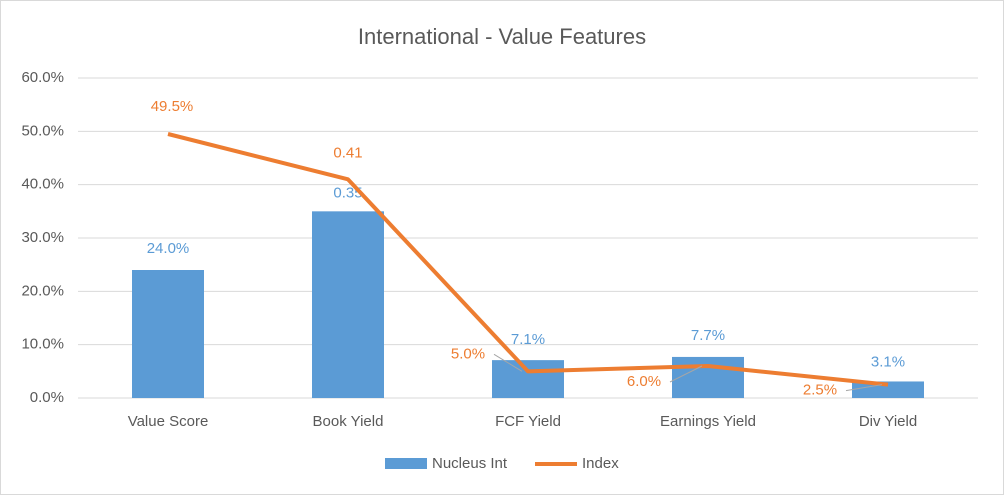  What do you see at coordinates (708, 335) in the screenshot?
I see `data-label: 7.7%` at bounding box center [708, 335].